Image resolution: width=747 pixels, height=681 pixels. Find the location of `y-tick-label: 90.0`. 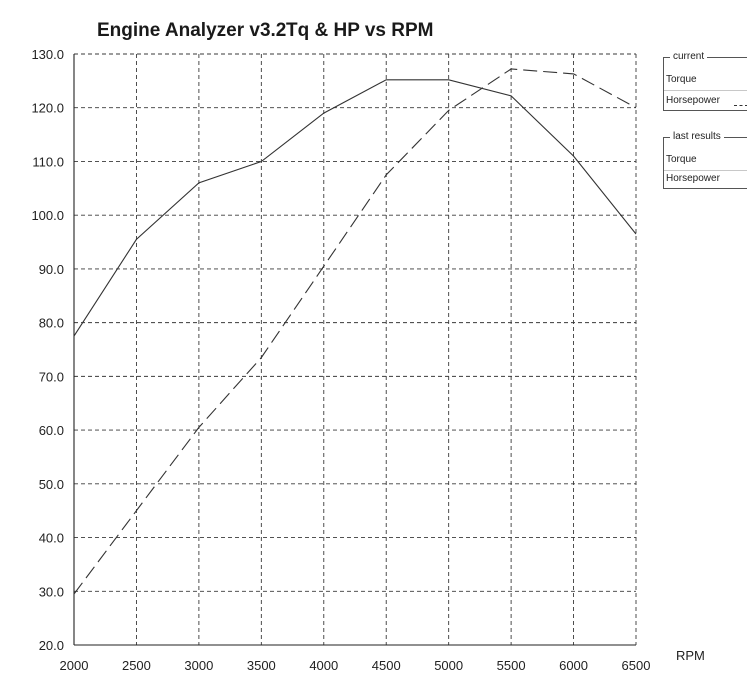

y-tick-label: 90.0 is located at coordinates (51, 269).